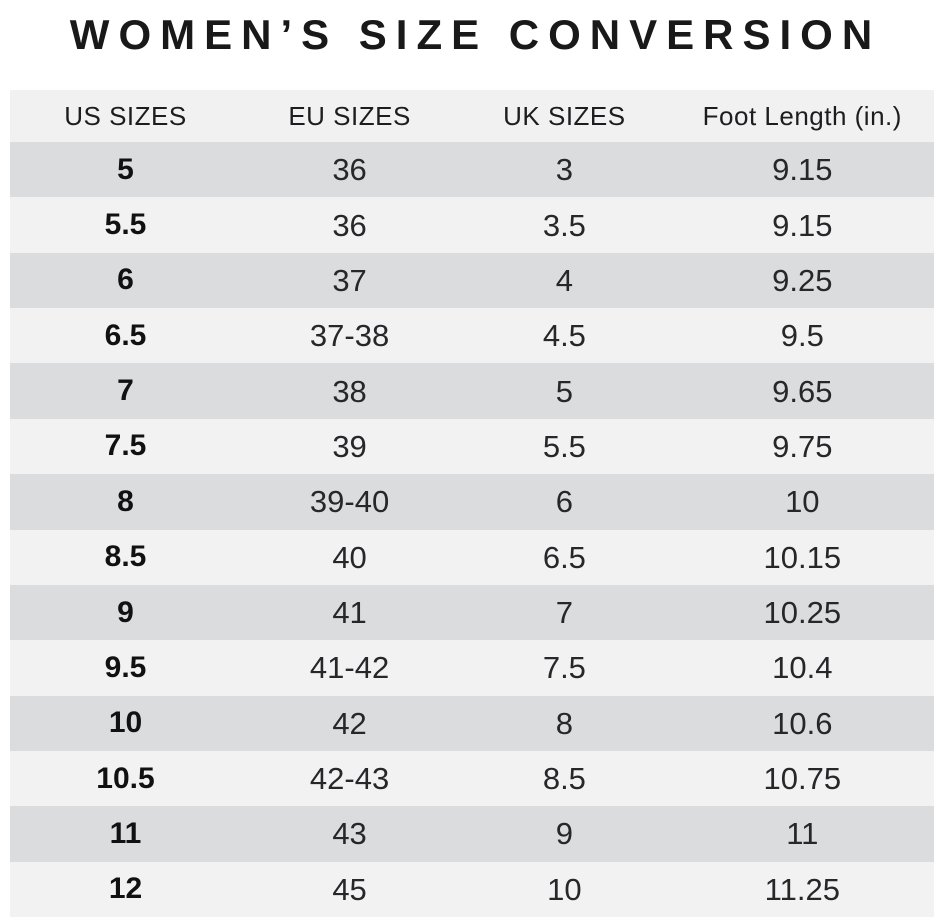  I want to click on table-row: 11 43 9 11, so click(472, 834).